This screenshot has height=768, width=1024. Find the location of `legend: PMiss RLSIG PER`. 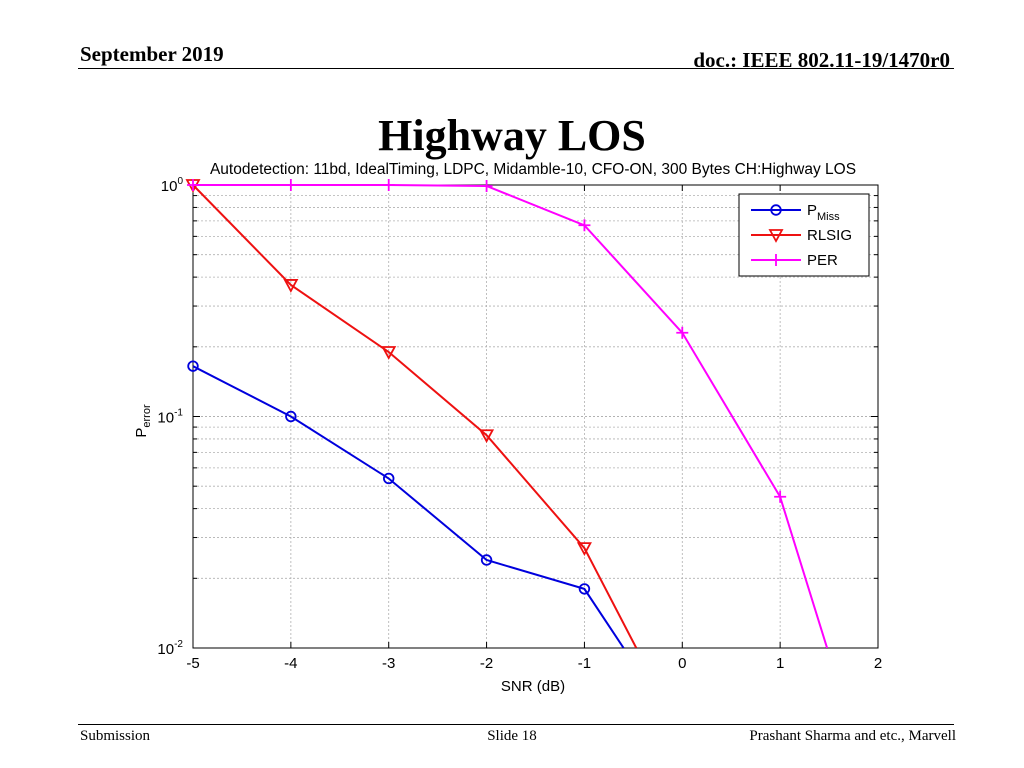

legend: PMiss RLSIG PER is located at coordinates (804, 235).